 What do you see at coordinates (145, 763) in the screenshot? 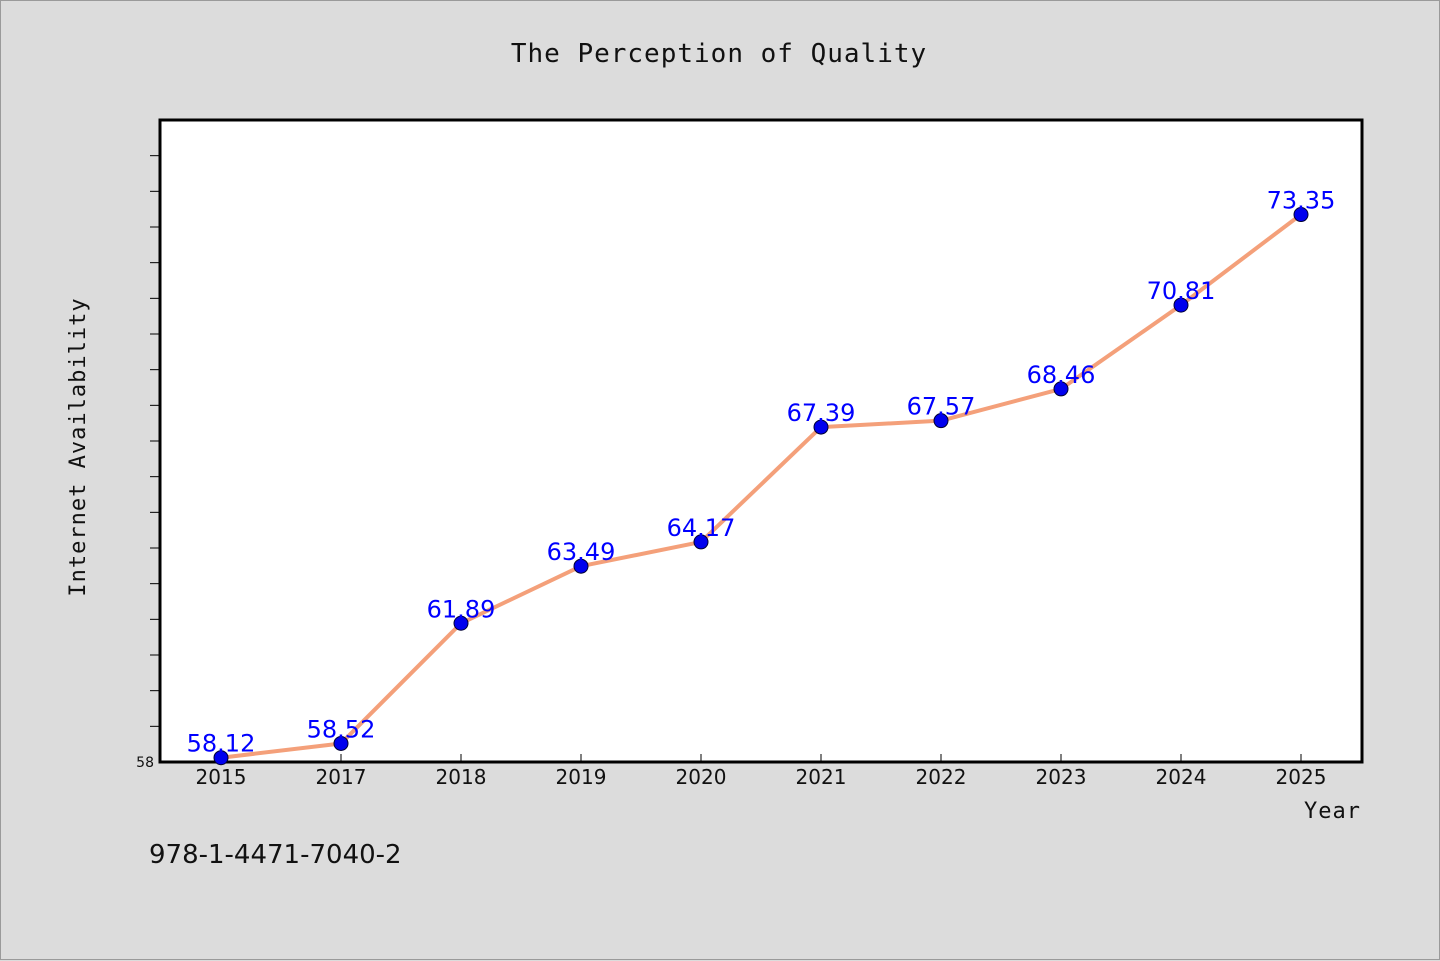
I see `y-tick-label: 58` at bounding box center [145, 763].